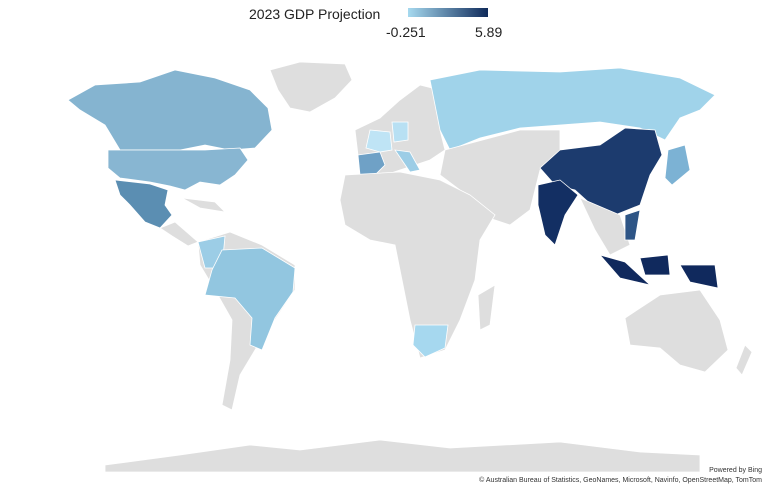  I want to click on legend-title: 2023 GDP Projection, so click(314, 14).